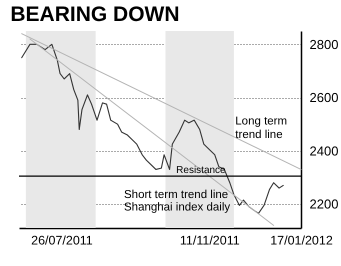  I want to click on annotation: Shanghai index daily, so click(177, 208).